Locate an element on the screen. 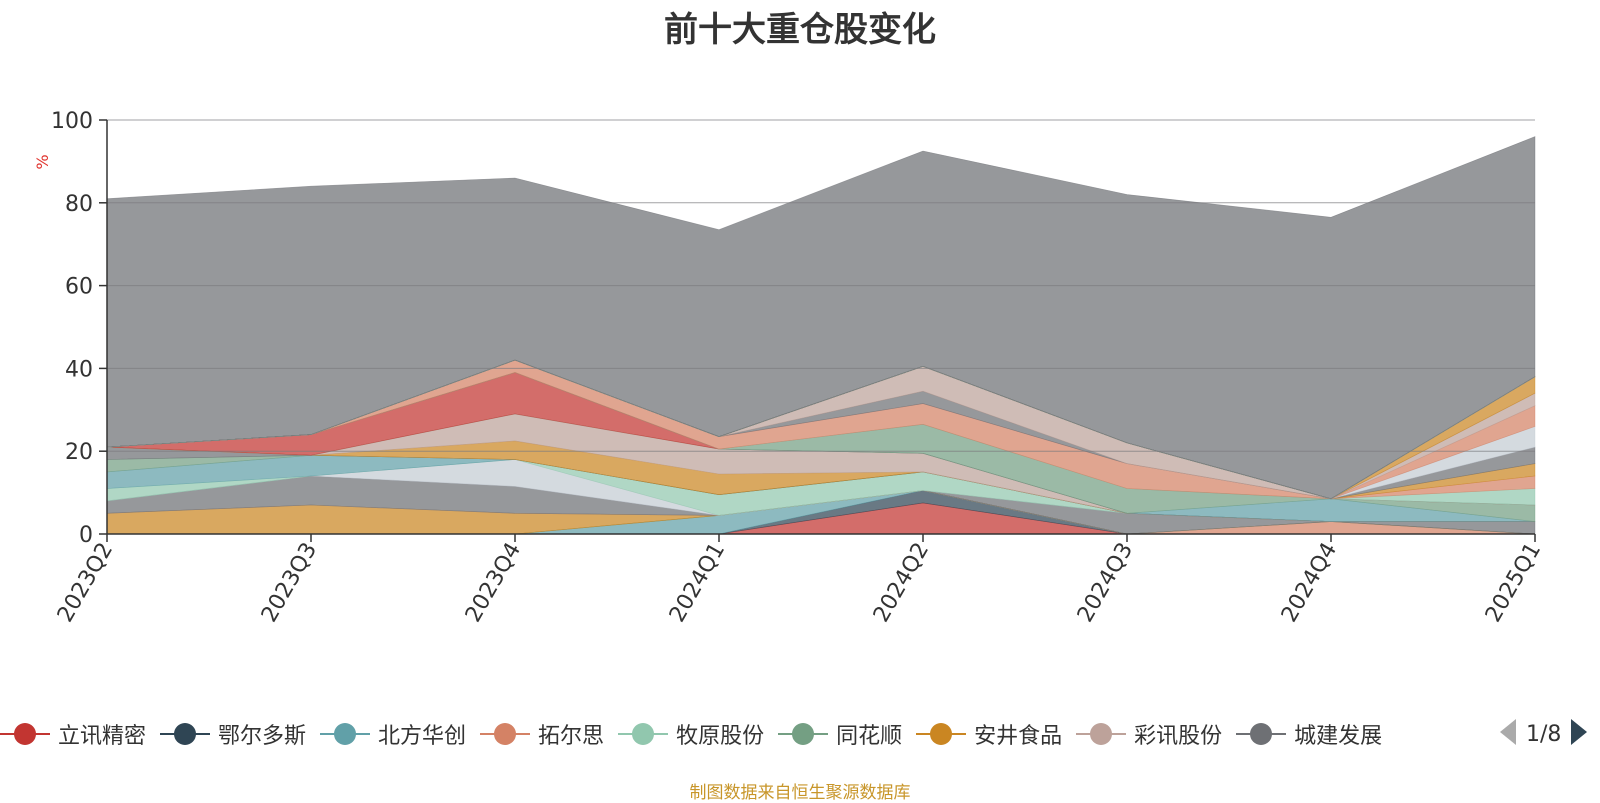  legend-item-6: 安井食品 is located at coordinates (989, 734).